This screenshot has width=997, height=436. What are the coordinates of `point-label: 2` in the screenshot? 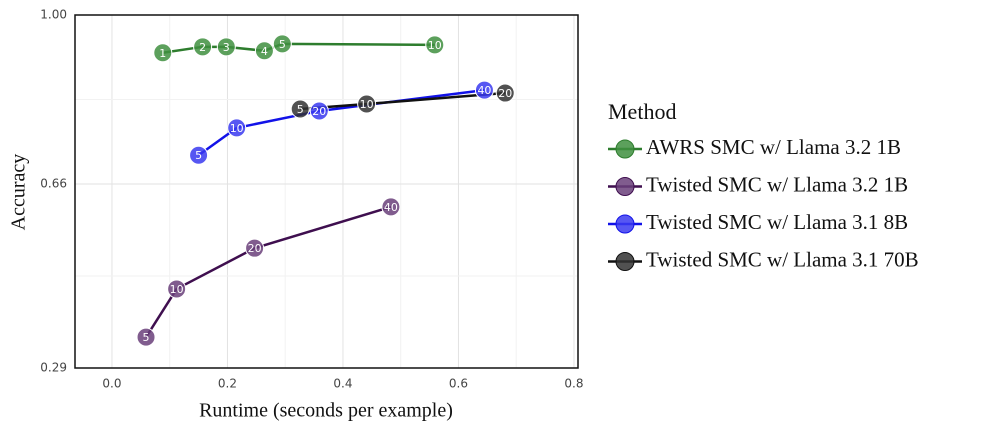 It's located at (202, 47).